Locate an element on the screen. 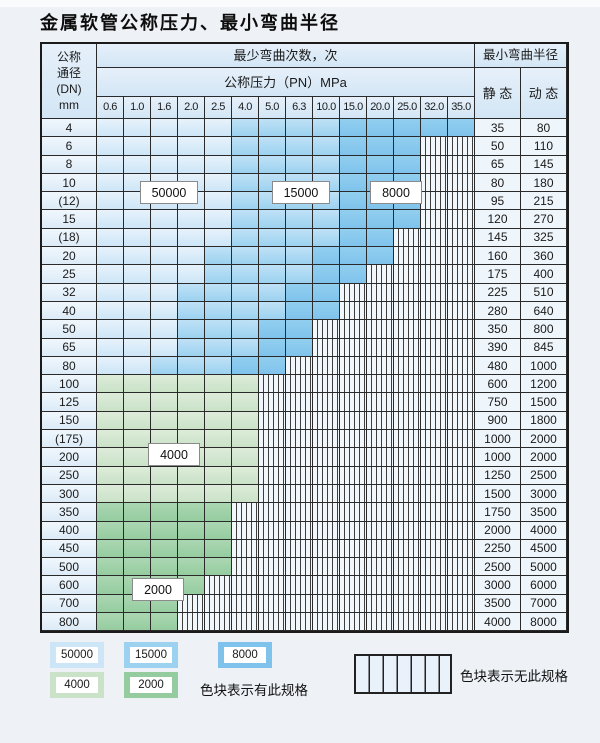 Image resolution: width=600 pixels, height=743 pixels. dynamic-radius-cell: 1500 is located at coordinates (544, 402).